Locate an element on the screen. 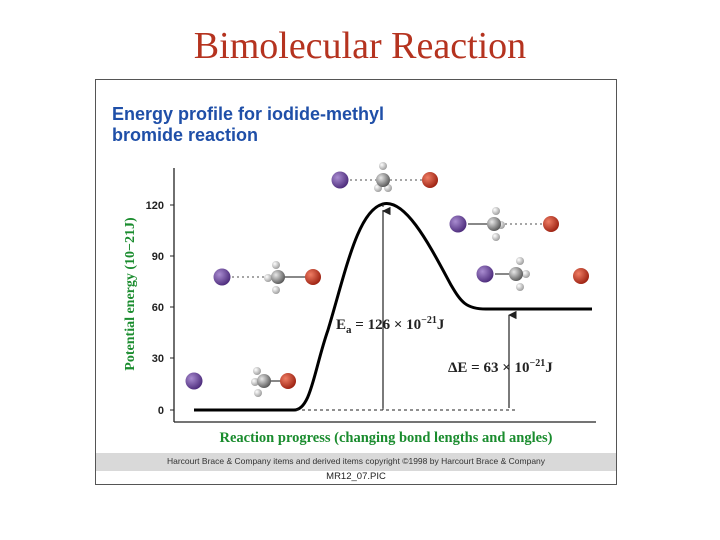  y-tick-label-90: 90 is located at coordinates (158, 257).